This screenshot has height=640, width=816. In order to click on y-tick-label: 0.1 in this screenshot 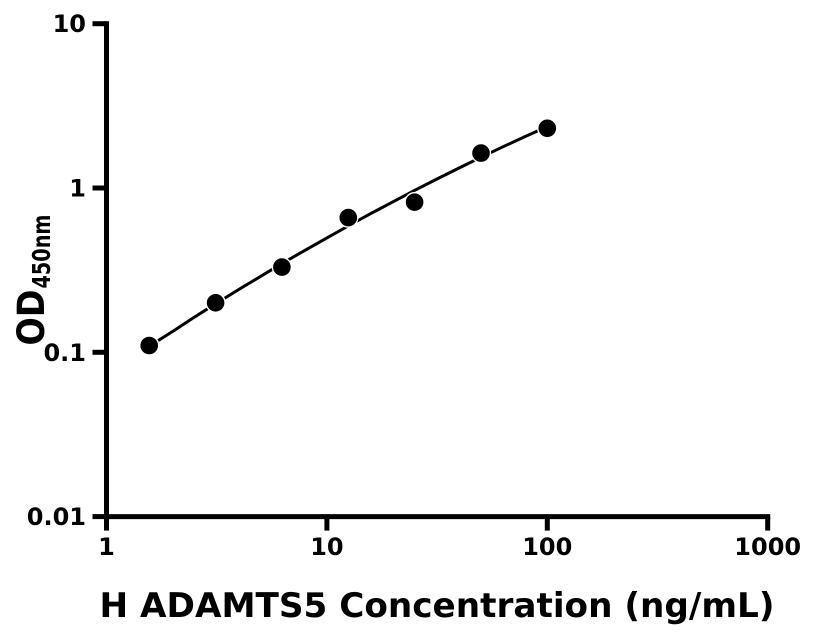, I will do `click(64, 353)`.